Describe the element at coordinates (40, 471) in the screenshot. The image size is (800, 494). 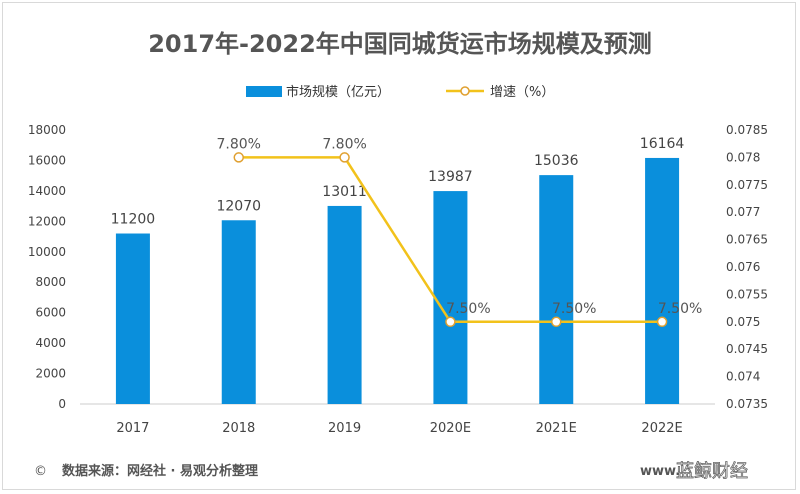
I see `copyright-icon: ©` at that location.